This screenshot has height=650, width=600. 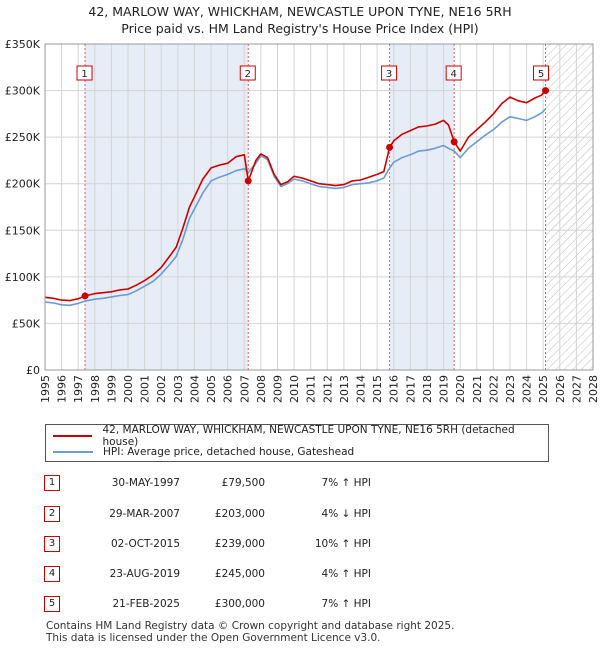 What do you see at coordinates (145, 389) in the screenshot?
I see `x-tick-label: 2001` at bounding box center [145, 389].